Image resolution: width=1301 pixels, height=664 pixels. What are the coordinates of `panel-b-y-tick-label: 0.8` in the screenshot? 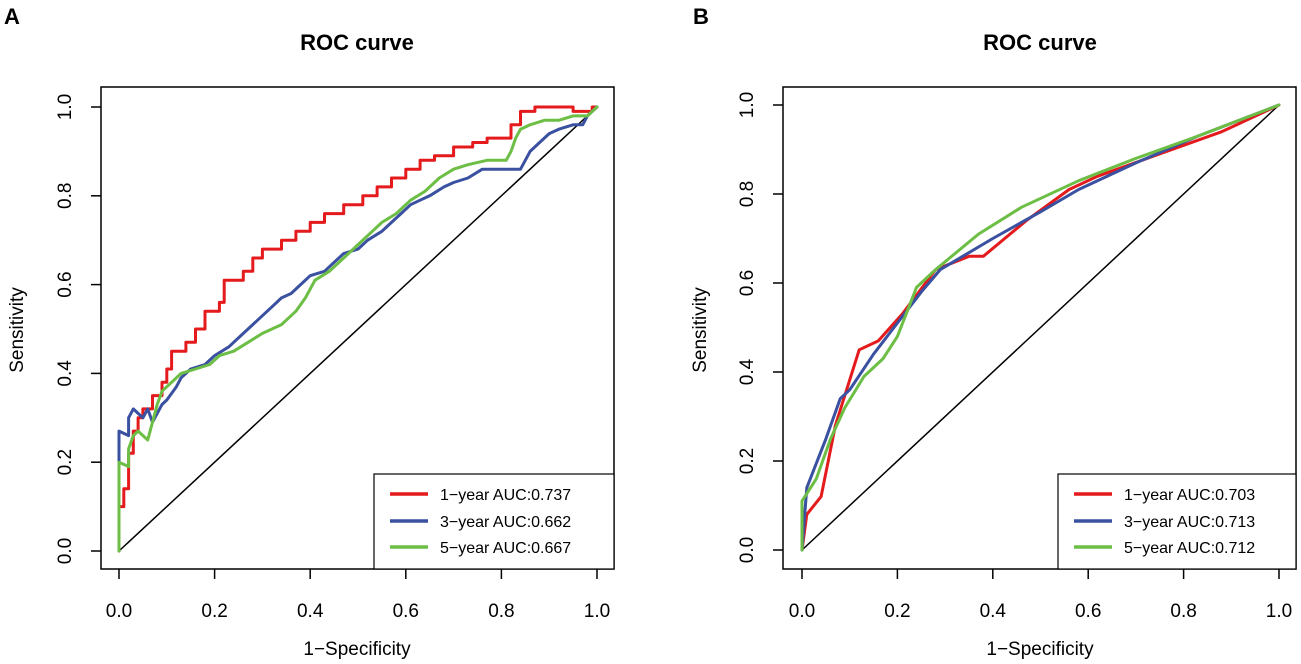 It's located at (747, 194).